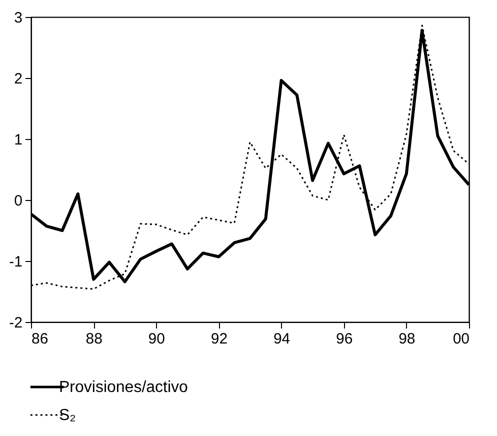 The height and width of the screenshot is (436, 497). Describe the element at coordinates (407, 339) in the screenshot. I see `x-tick-label: 98` at that location.